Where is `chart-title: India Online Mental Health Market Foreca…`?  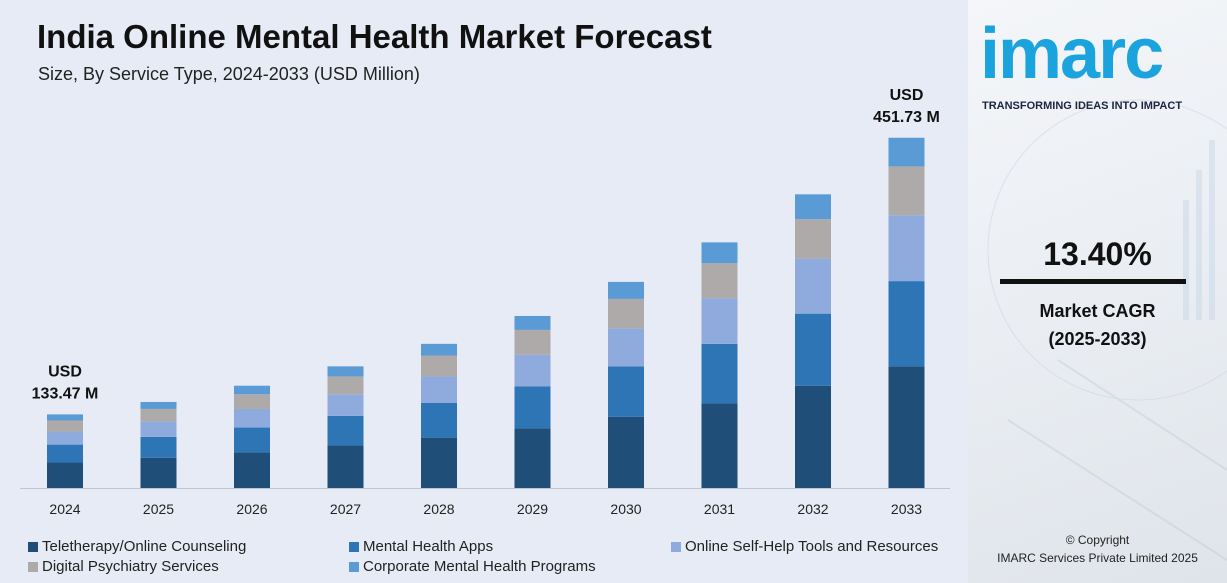
chart-title: India Online Mental Health Market Foreca… is located at coordinates (374, 36).